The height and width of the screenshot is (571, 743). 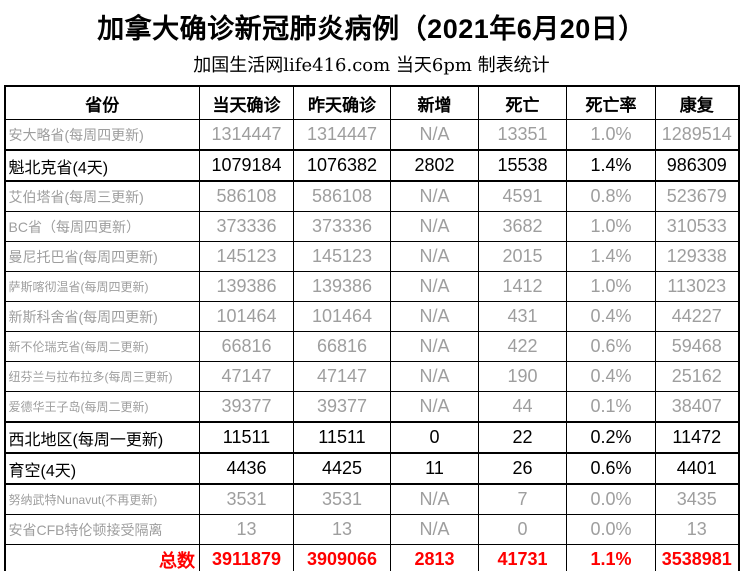 What do you see at coordinates (522, 499) in the screenshot?
I see `deaths-cell: 7` at bounding box center [522, 499].